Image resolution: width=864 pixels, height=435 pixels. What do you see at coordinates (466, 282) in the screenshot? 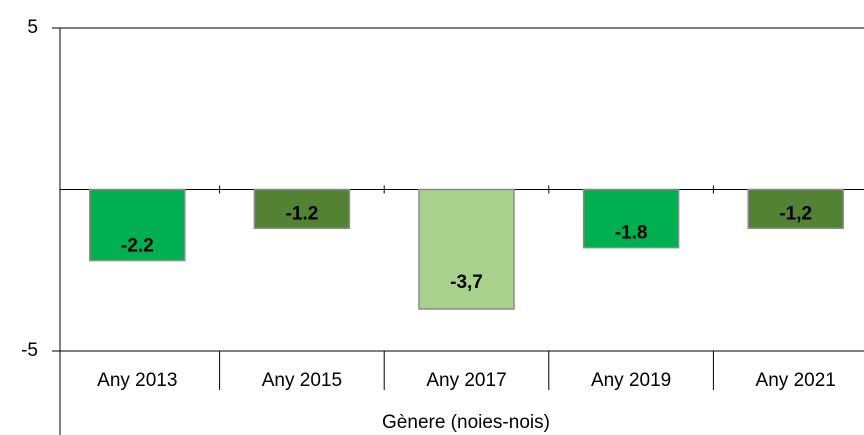
I see `value-label: -3,7` at bounding box center [466, 282].